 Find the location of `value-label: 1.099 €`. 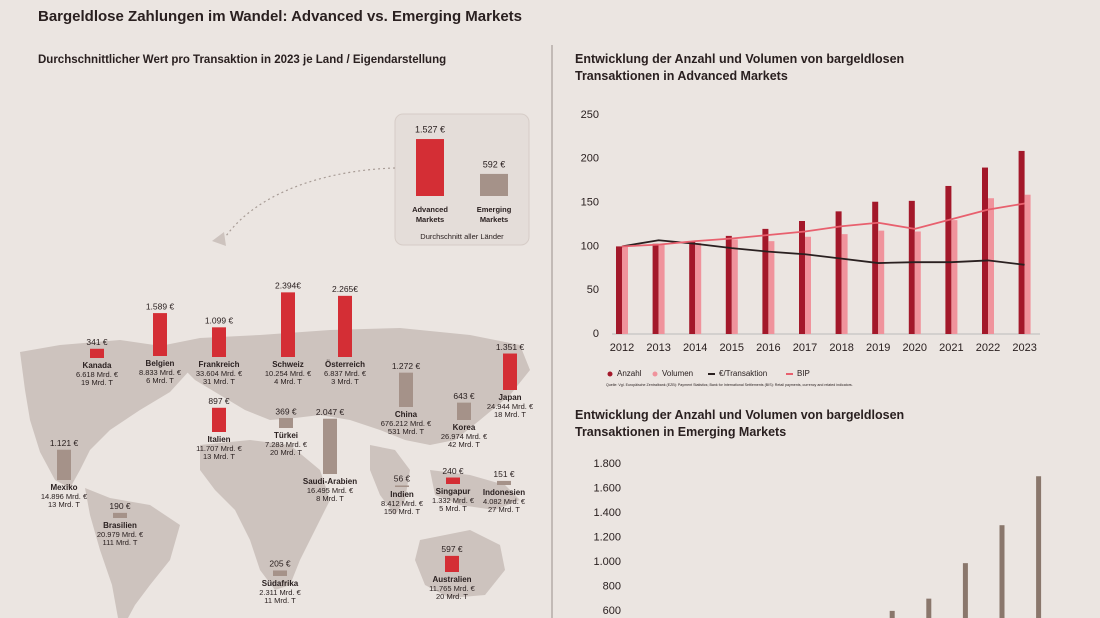

value-label: 1.099 € is located at coordinates (219, 321).